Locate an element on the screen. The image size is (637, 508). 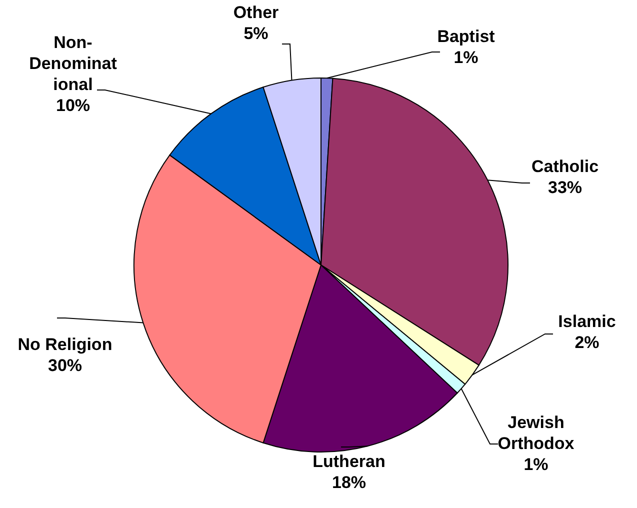
slice-label: Non-Denominational is located at coordinates (73, 63).